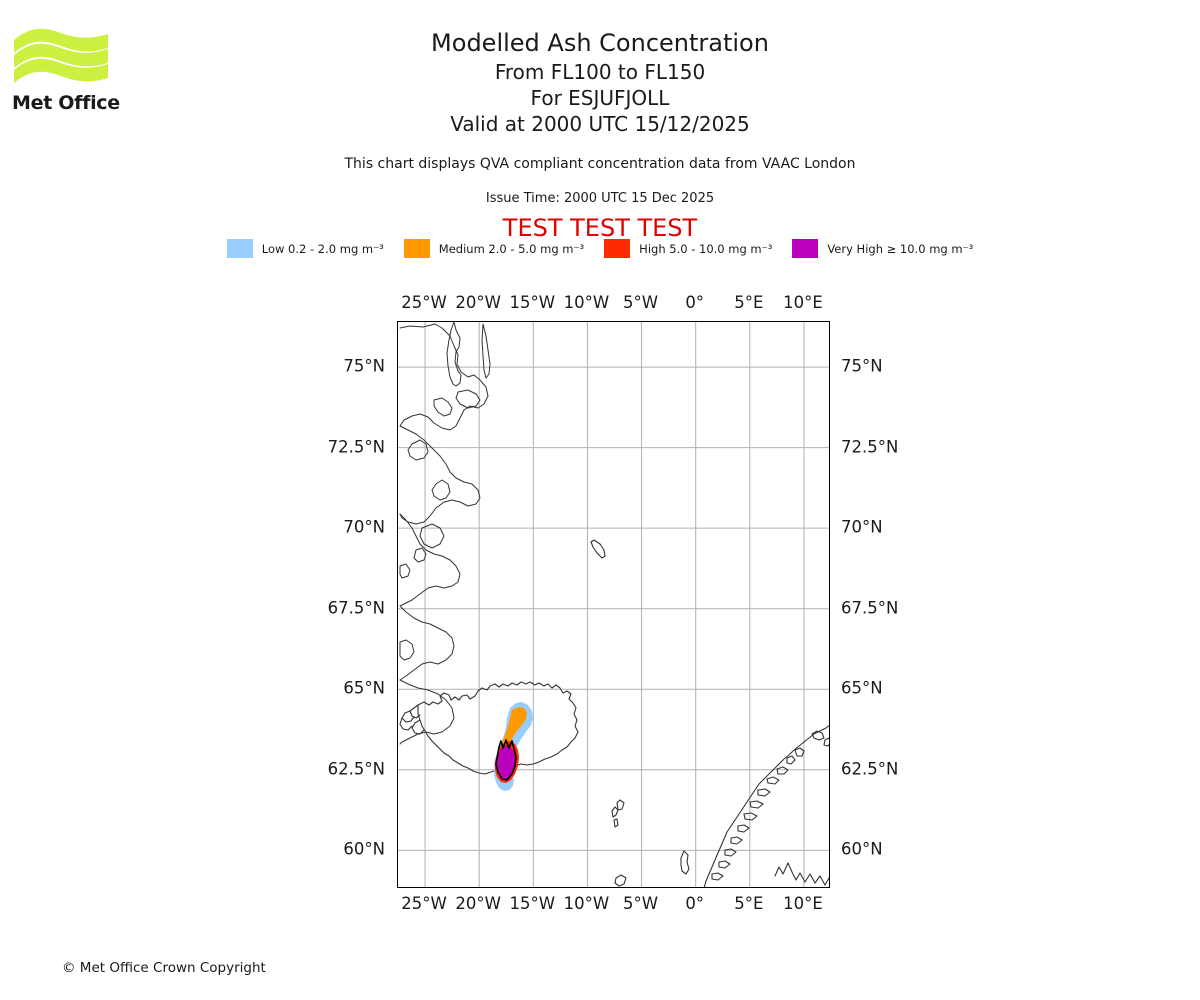  What do you see at coordinates (900, 248) in the screenshot?
I see `legend-label-very-high: Very High ≥ 10.0 mg m⁻³` at bounding box center [900, 248].